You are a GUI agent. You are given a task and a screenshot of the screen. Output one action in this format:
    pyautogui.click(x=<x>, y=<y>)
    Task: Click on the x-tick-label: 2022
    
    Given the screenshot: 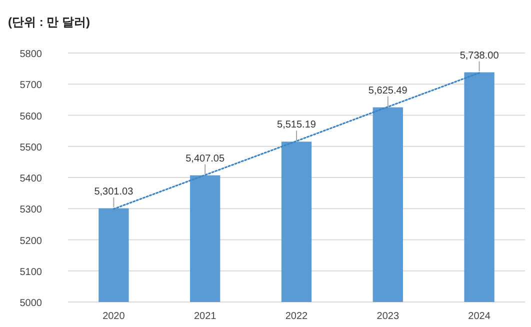 What is the action you would take?
    pyautogui.click(x=296, y=316)
    